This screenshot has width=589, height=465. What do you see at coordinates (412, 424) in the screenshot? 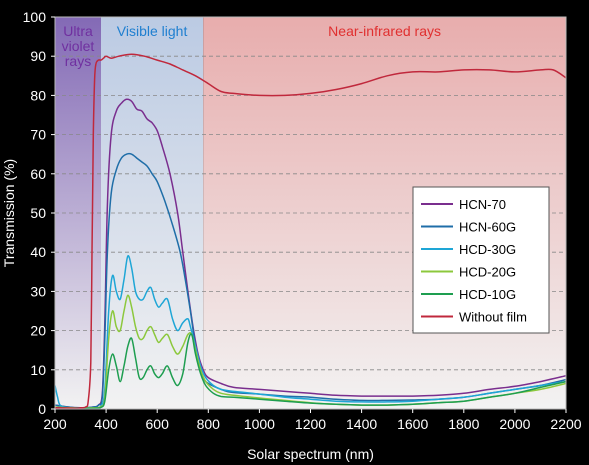
I see `x-tick-label-1600: 1600` at bounding box center [412, 424].